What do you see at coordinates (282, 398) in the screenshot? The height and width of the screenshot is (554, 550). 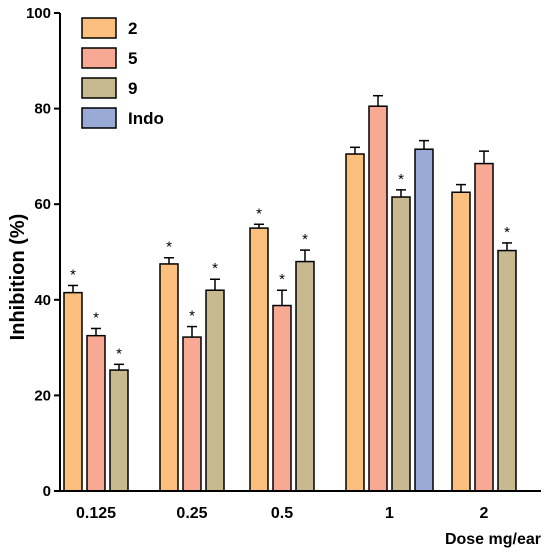 I see `bar-5-0.5` at bounding box center [282, 398].